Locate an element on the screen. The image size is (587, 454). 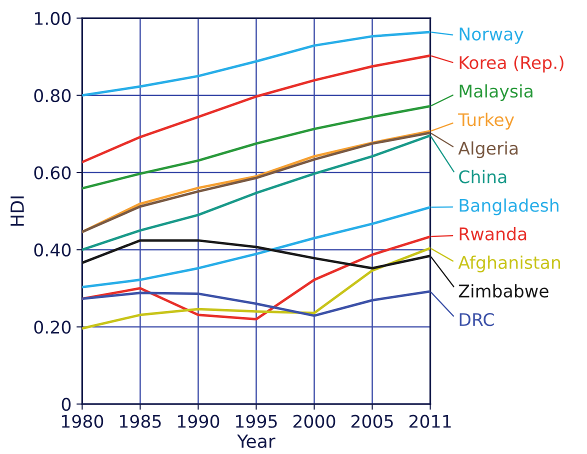
y-tick-label: 1.00 is located at coordinates (53, 19).